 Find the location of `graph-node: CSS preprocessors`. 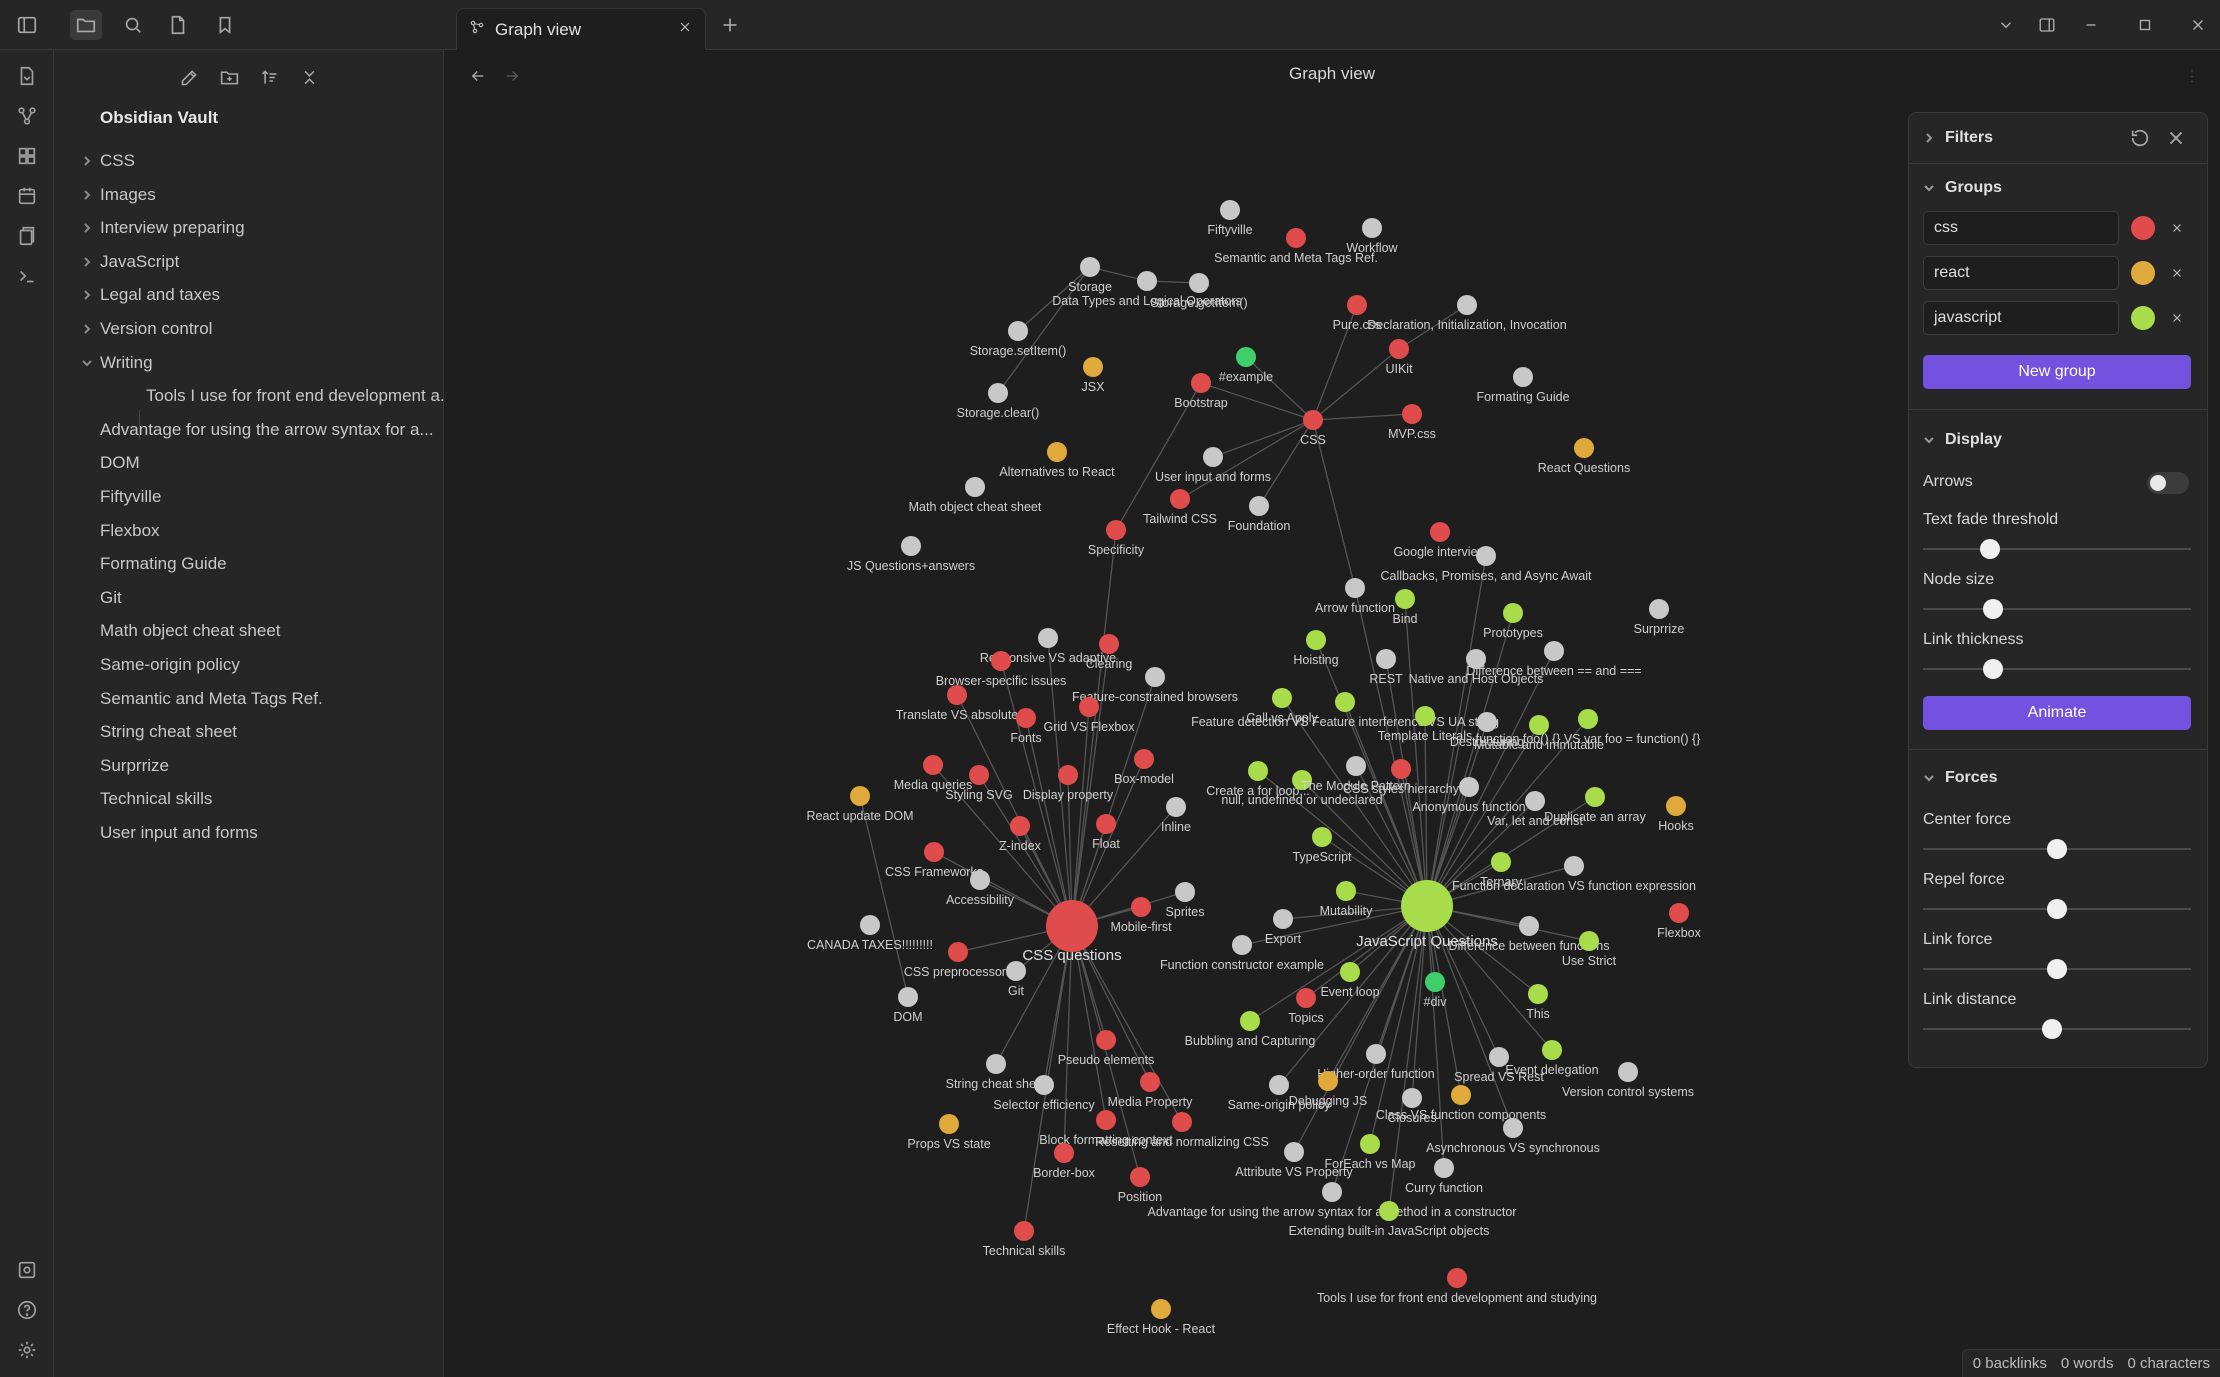

graph-node: CSS preprocessors is located at coordinates (958, 960).